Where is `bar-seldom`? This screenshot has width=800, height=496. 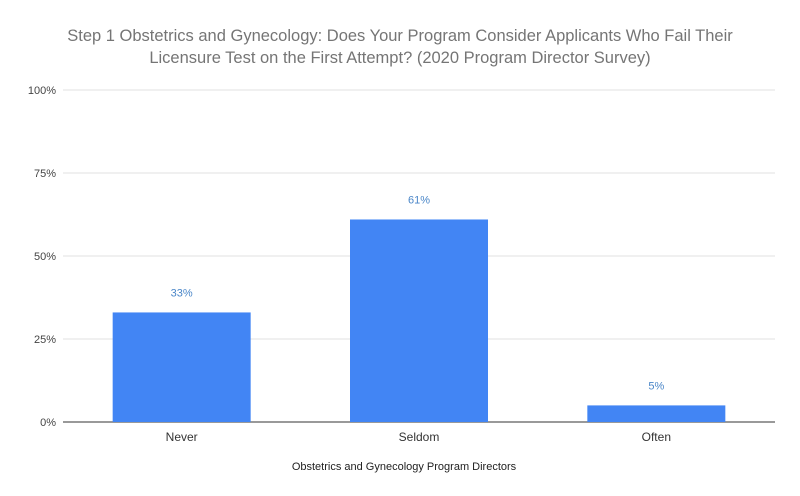 bar-seldom is located at coordinates (419, 320).